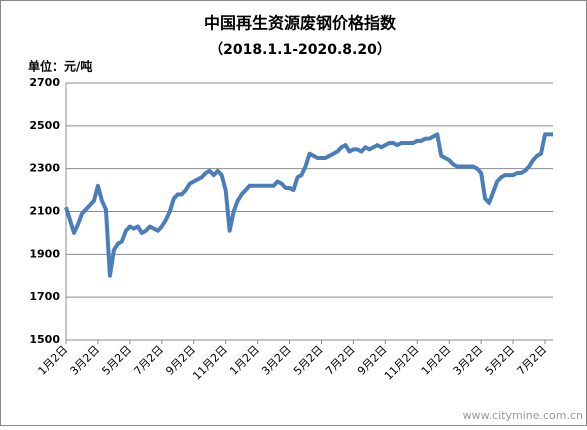 The height and width of the screenshot is (430, 587). What do you see at coordinates (44, 296) in the screenshot?
I see `y-tick-label: 1700` at bounding box center [44, 296].